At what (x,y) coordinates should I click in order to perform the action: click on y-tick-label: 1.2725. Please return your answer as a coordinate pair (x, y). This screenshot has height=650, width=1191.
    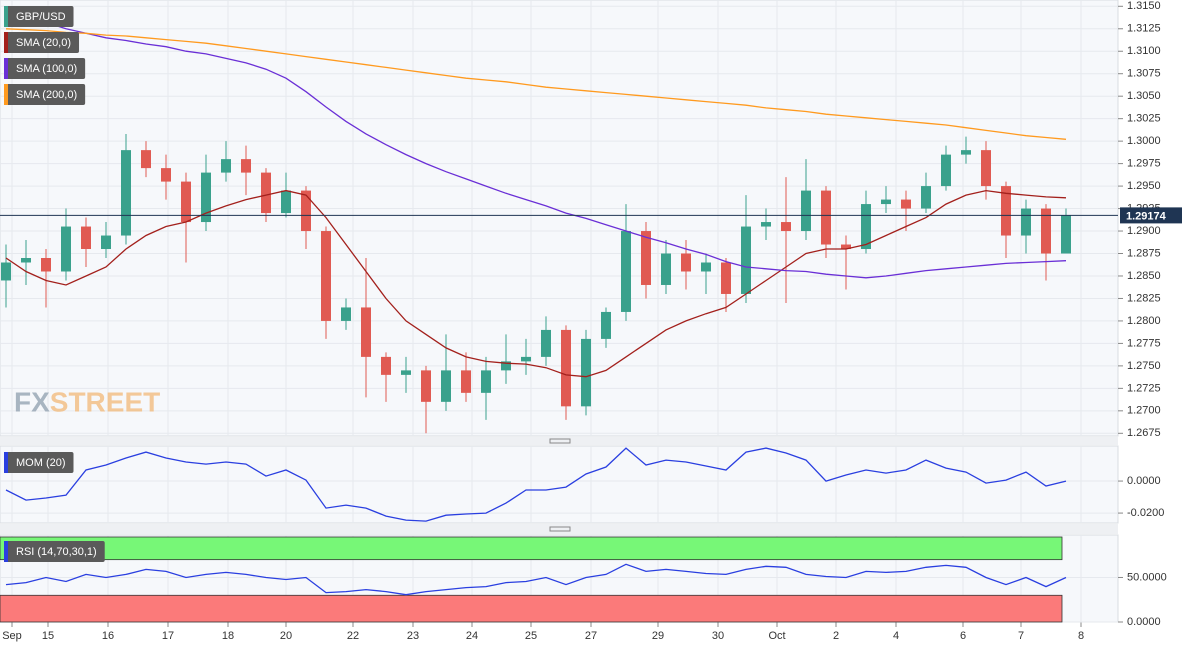
    Looking at the image, I should click on (1144, 388).